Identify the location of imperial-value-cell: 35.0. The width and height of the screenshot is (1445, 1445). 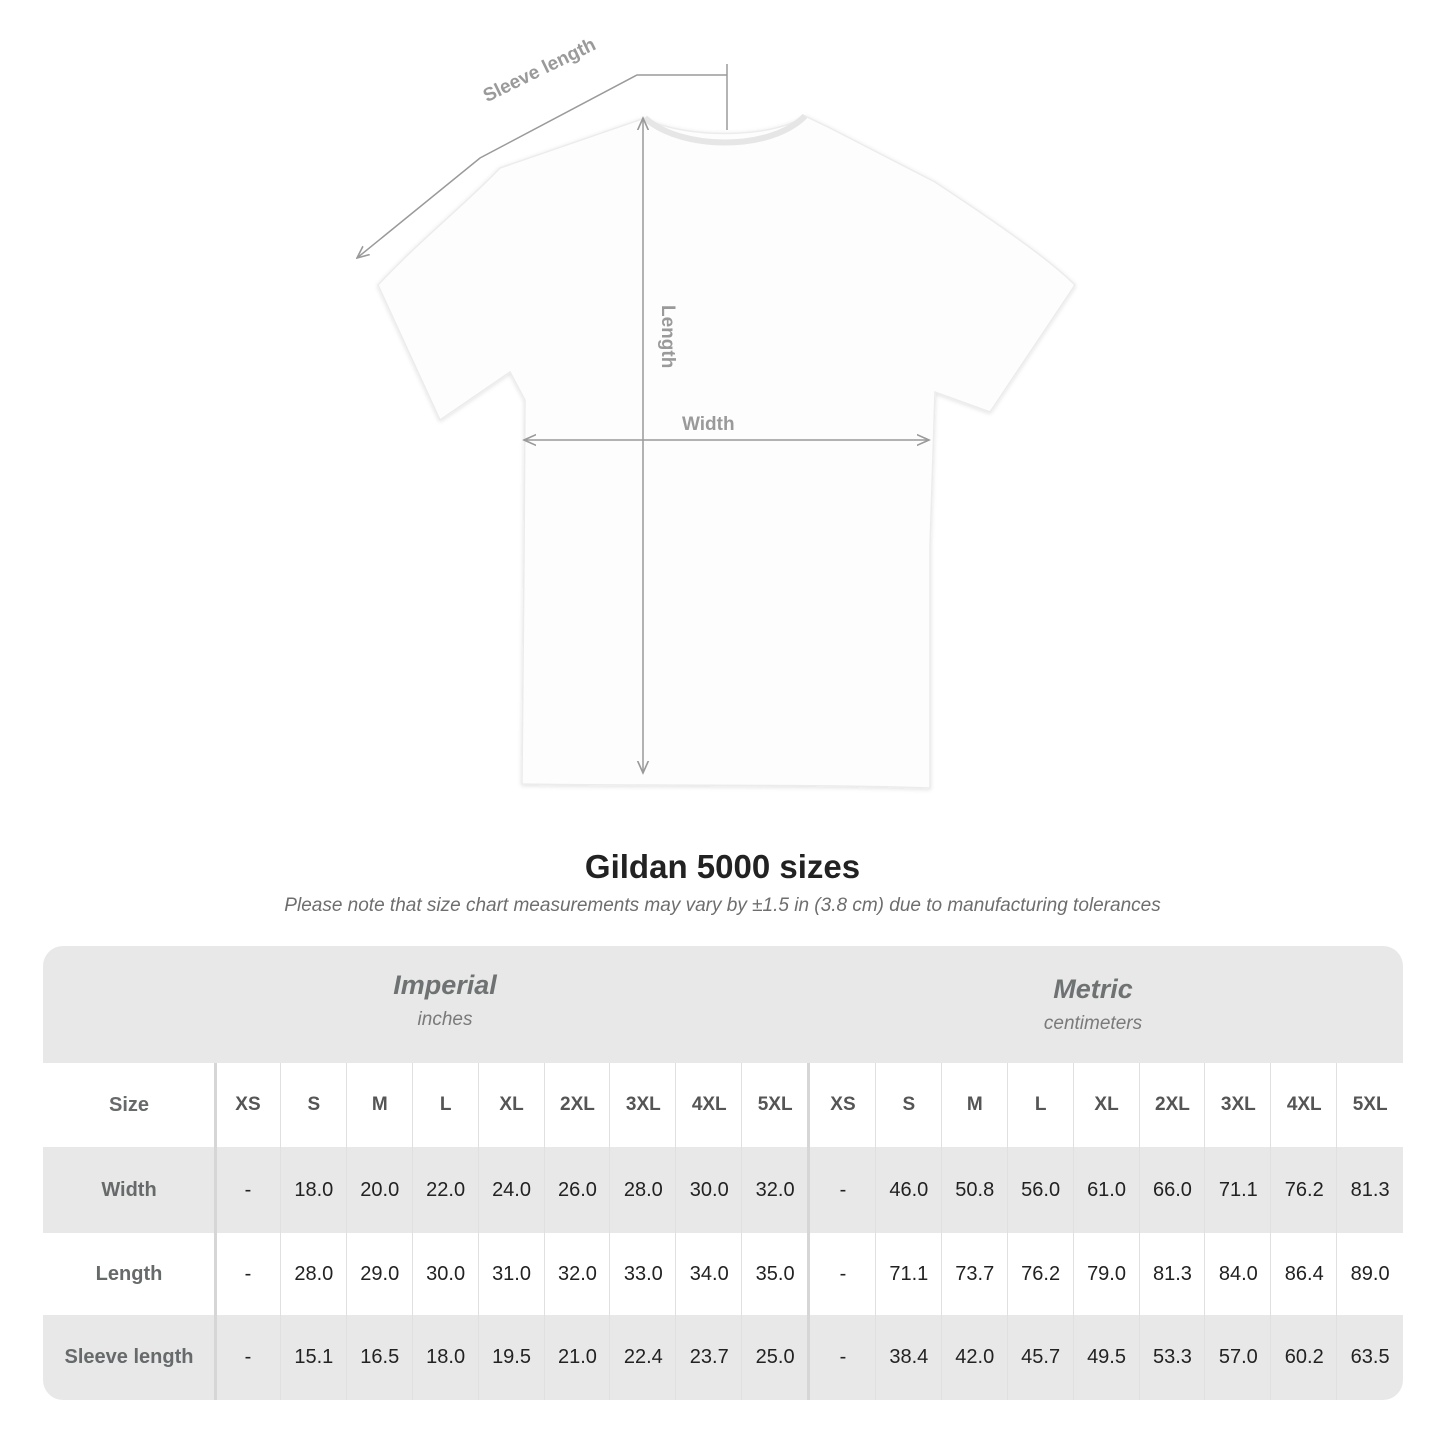
(775, 1273).